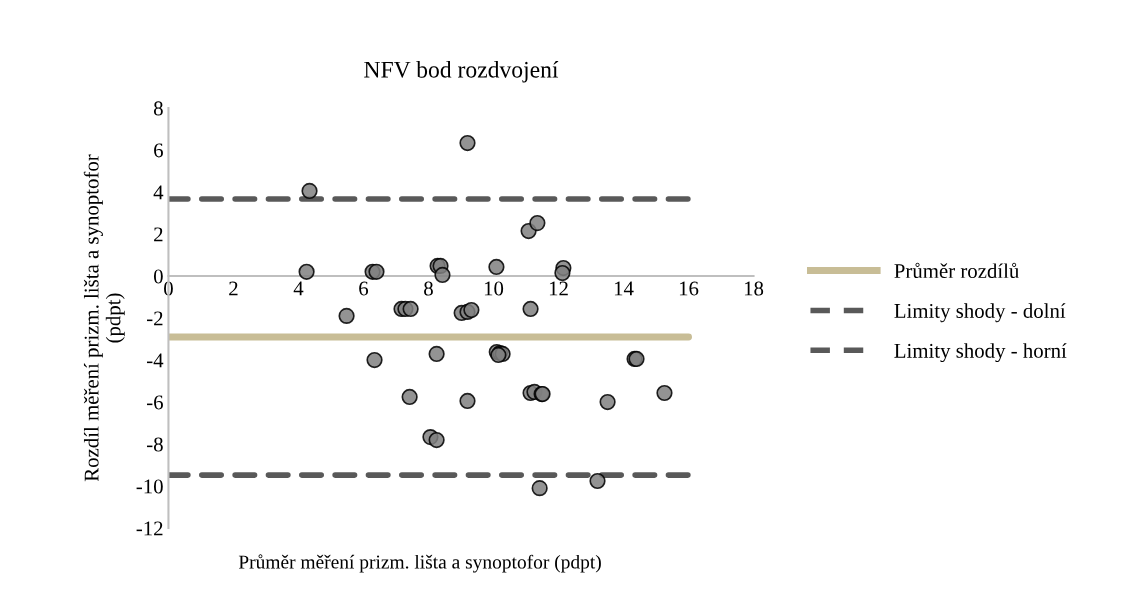 This screenshot has width=1123, height=590. What do you see at coordinates (419, 563) in the screenshot?
I see `x-axis-title: Průměr měření prizm. lišta a synoptofor (pdpt)` at bounding box center [419, 563].